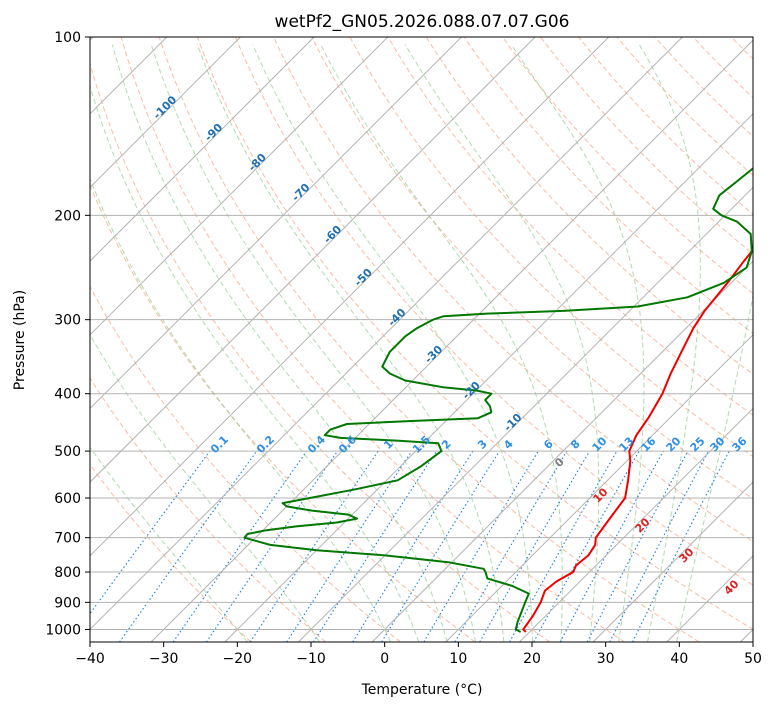 This screenshot has width=775, height=708. I want to click on y-tick-label: 400, so click(67, 395).